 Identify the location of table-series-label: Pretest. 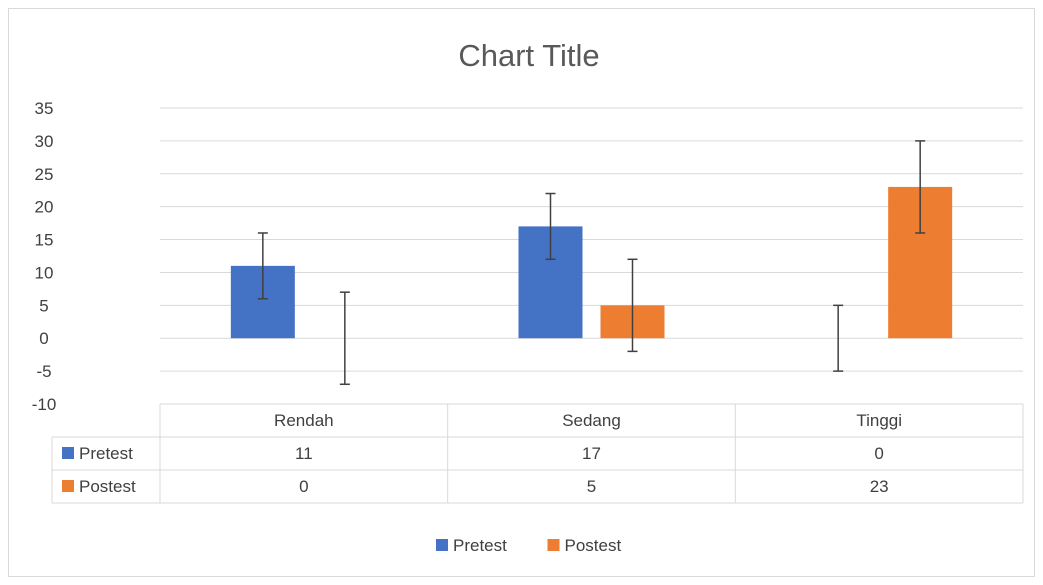
(106, 453).